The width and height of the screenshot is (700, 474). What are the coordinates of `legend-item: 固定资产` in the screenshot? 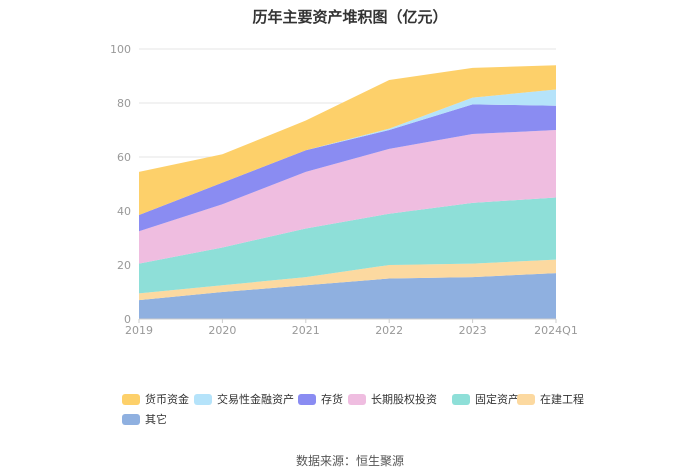 It's located at (485, 399).